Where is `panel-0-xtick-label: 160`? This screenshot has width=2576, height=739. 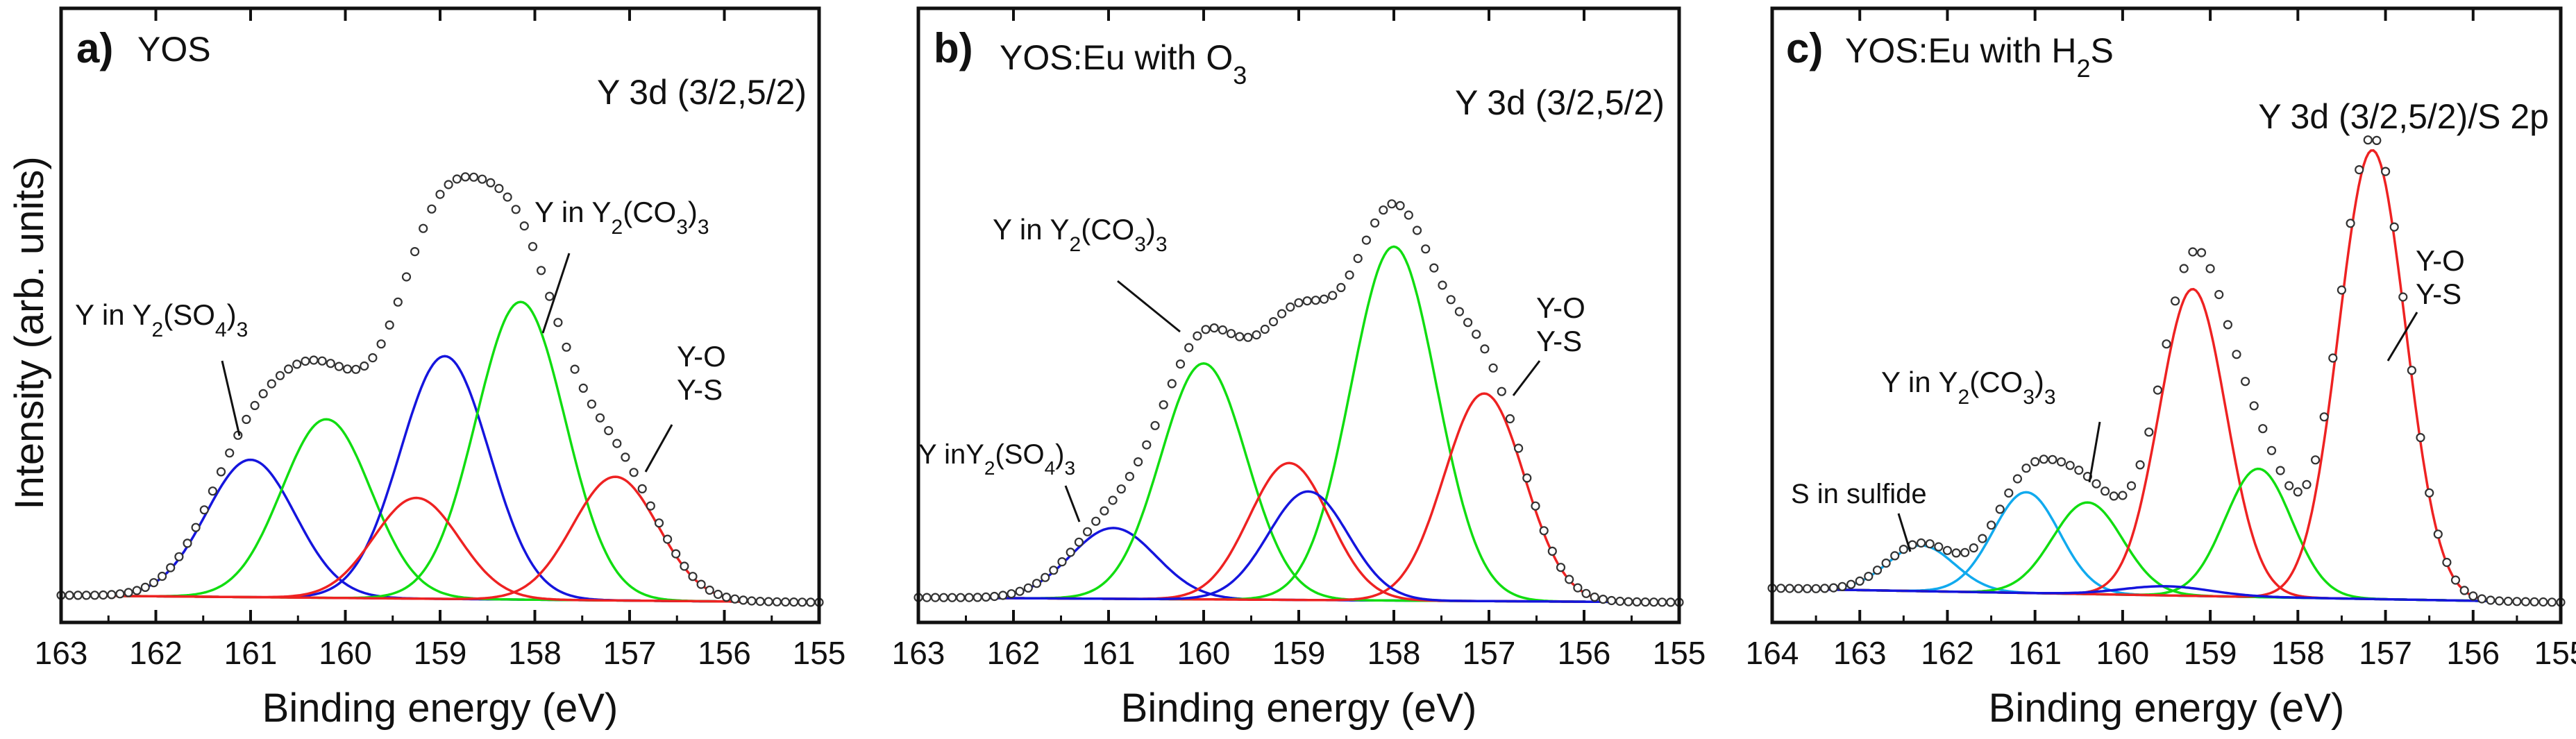 panel-0-xtick-label: 160 is located at coordinates (345, 653).